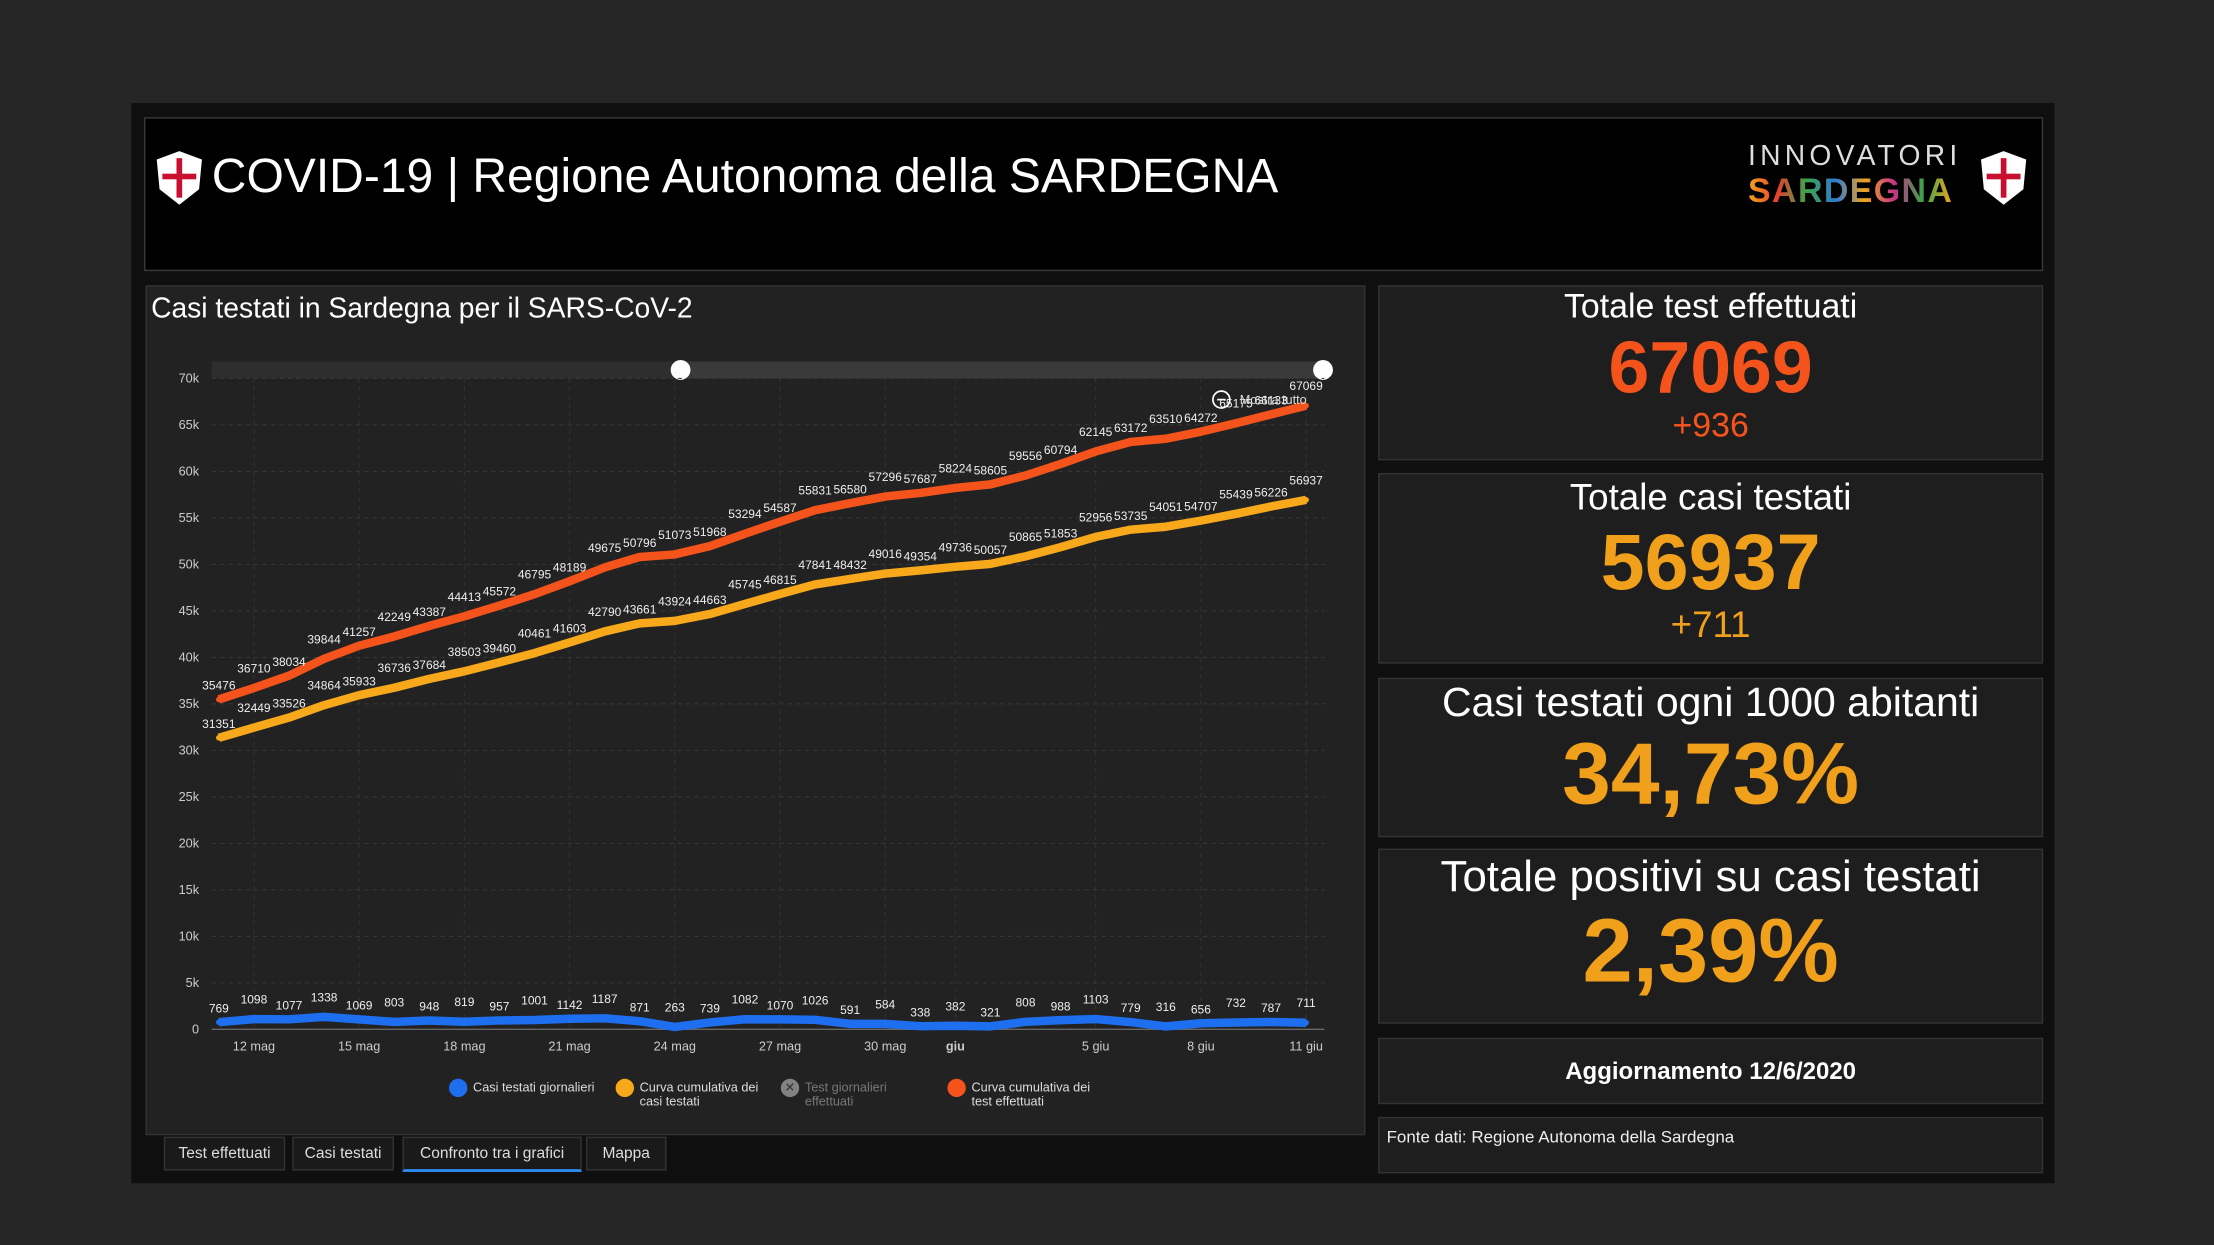  Describe the element at coordinates (1096, 517) in the screenshot. I see `data-label: 52956` at that location.